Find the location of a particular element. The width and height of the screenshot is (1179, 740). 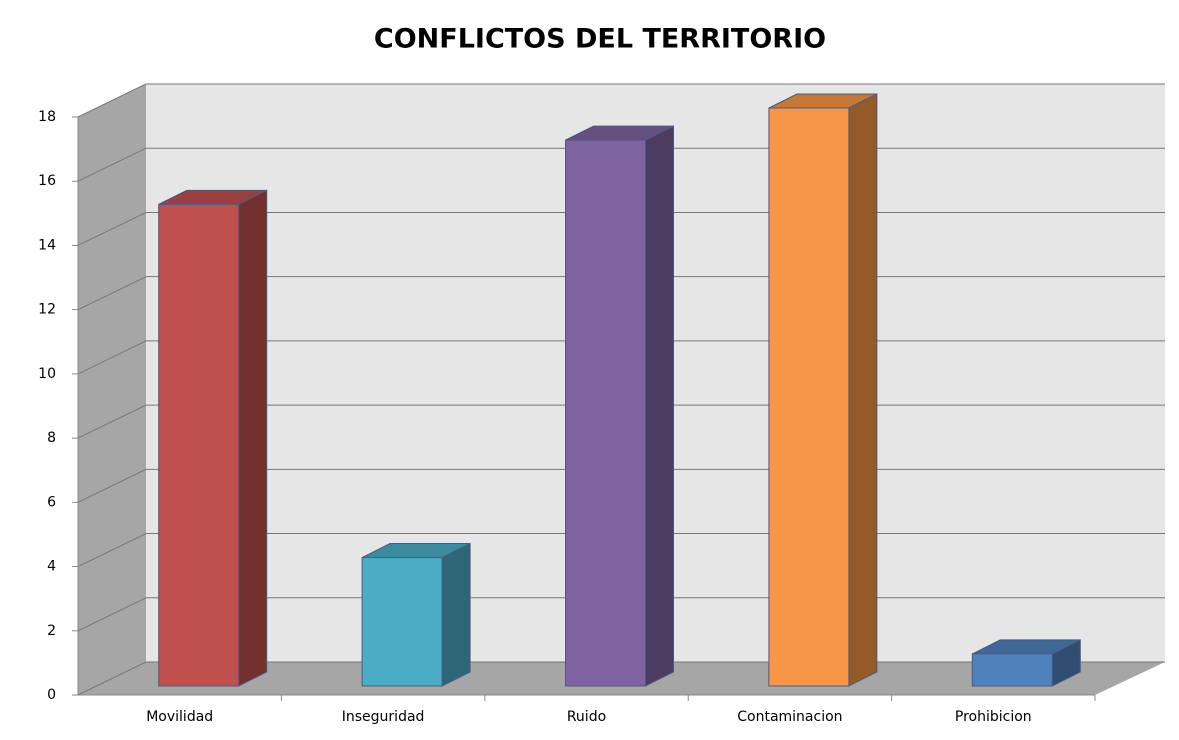

x-tick-label: Movilidad is located at coordinates (179, 717).